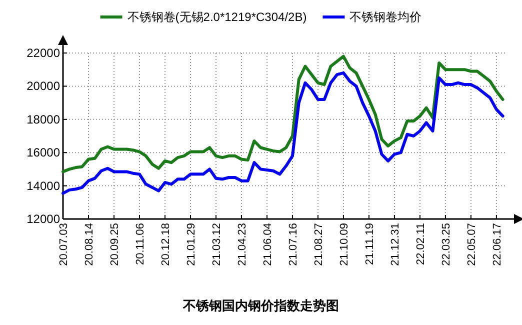 This screenshot has height=325, width=522. Describe the element at coordinates (216, 244) in the screenshot. I see `x-tick-label: 21.03.12` at that location.